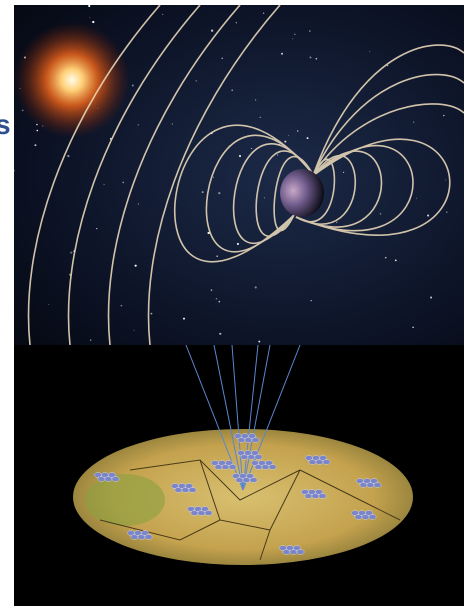 The width and height of the screenshot is (474, 606). I want to click on antenna-arrays, so click(237, 494).